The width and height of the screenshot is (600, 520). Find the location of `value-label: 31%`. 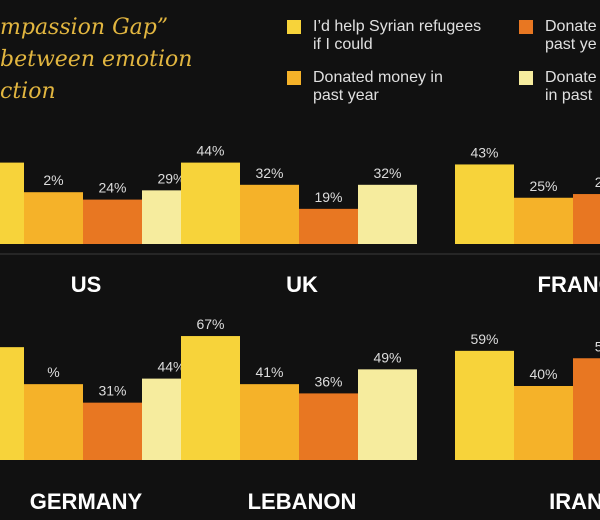

value-label: 31% is located at coordinates (112, 391).